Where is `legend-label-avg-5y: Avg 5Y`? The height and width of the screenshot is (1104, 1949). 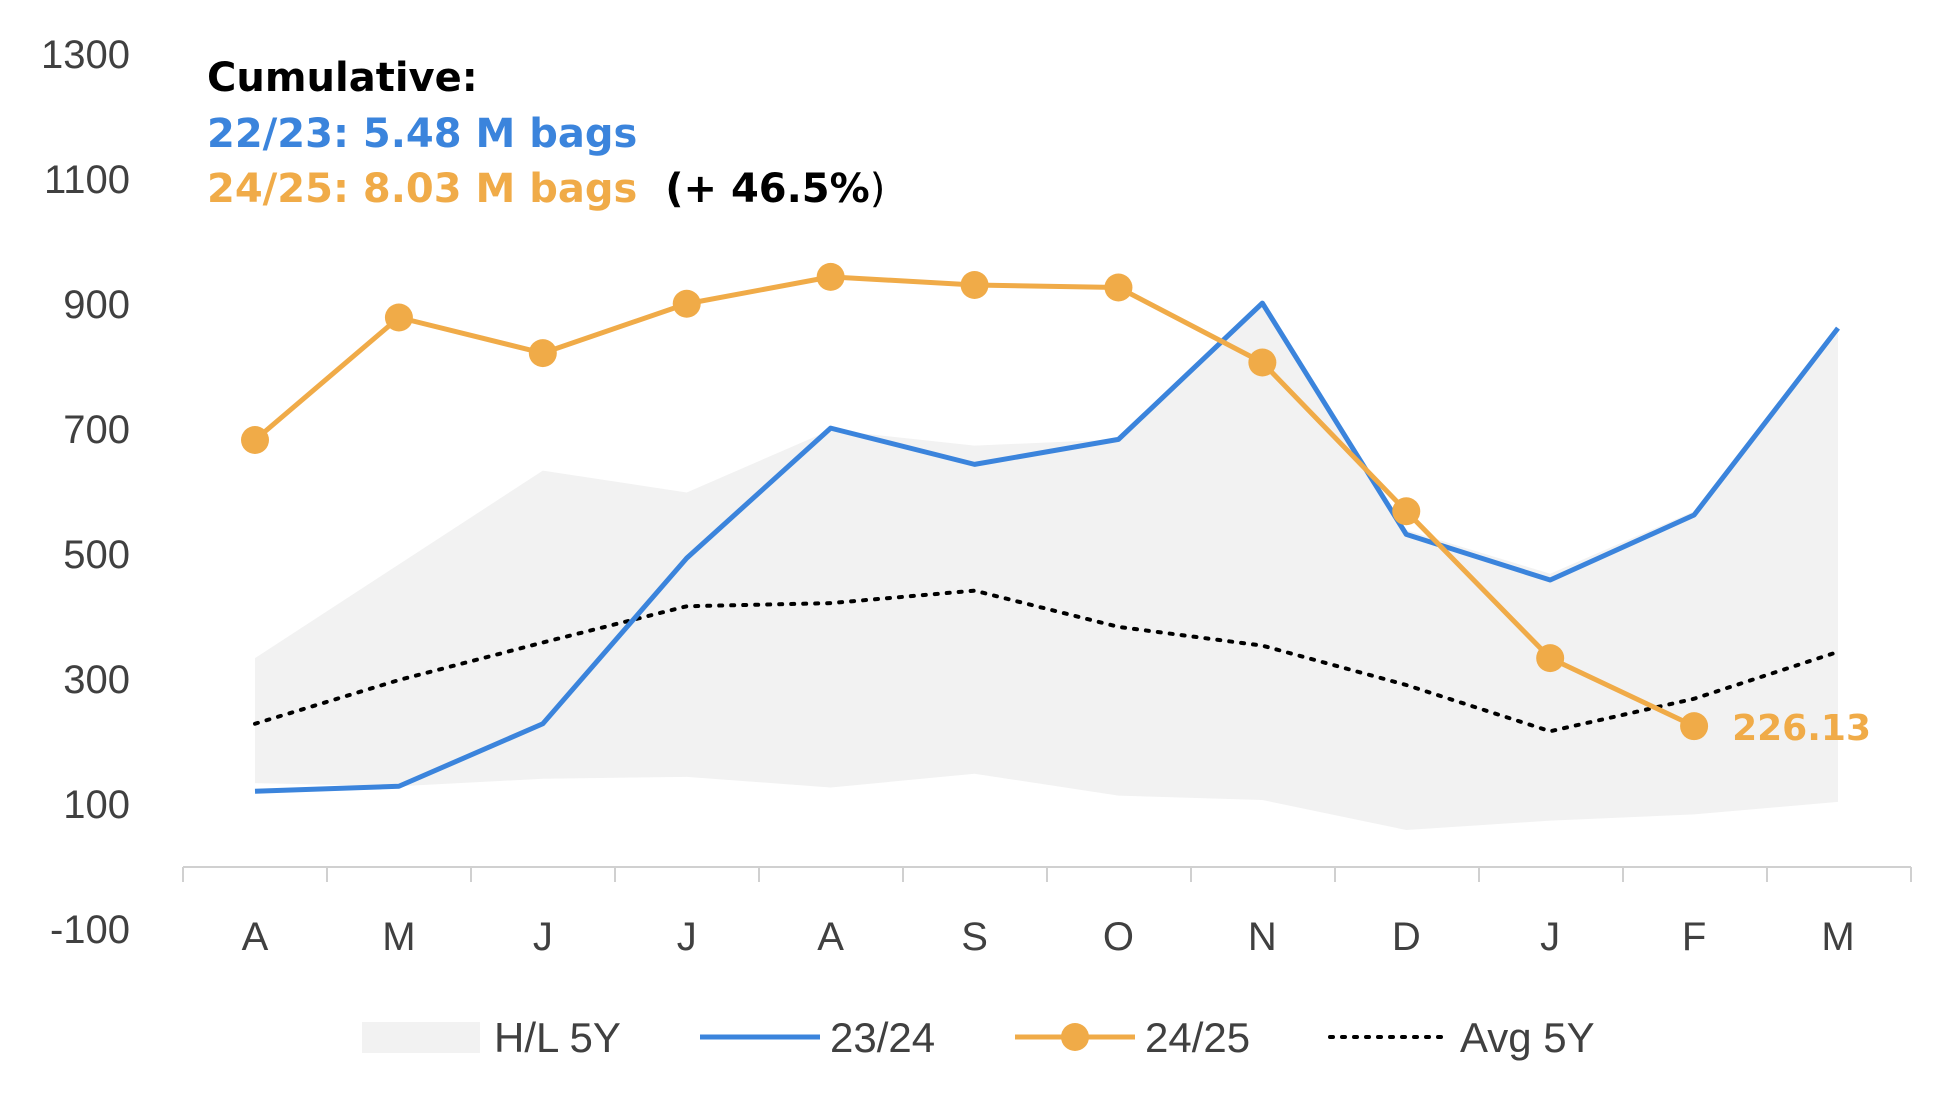
legend-label-avg-5y: Avg 5Y is located at coordinates (1527, 1037).